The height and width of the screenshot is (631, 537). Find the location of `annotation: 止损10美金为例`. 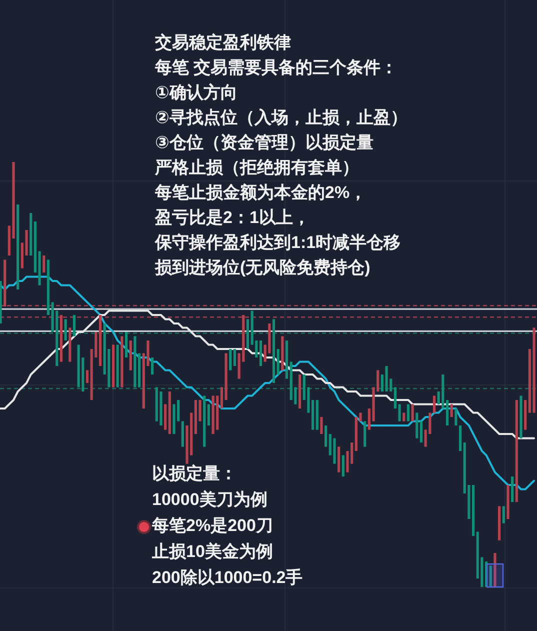

annotation: 止损10美金为例 is located at coordinates (212, 551).